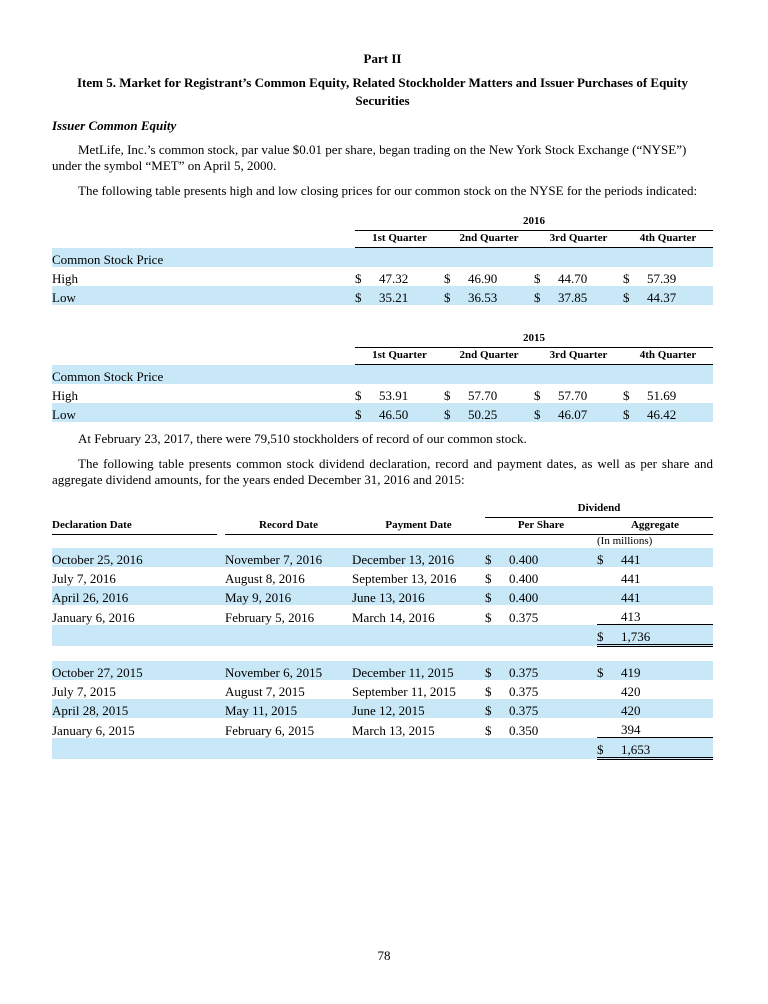 This screenshot has height=1004, width=768. What do you see at coordinates (573, 297) in the screenshot?
I see `cell-value: 37.85` at bounding box center [573, 297].